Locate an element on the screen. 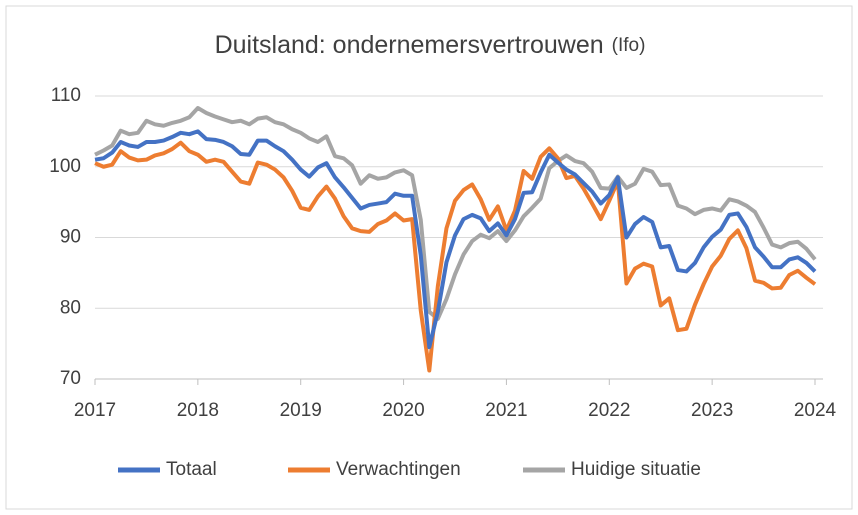  x-tick-label: 2023 is located at coordinates (712, 410).